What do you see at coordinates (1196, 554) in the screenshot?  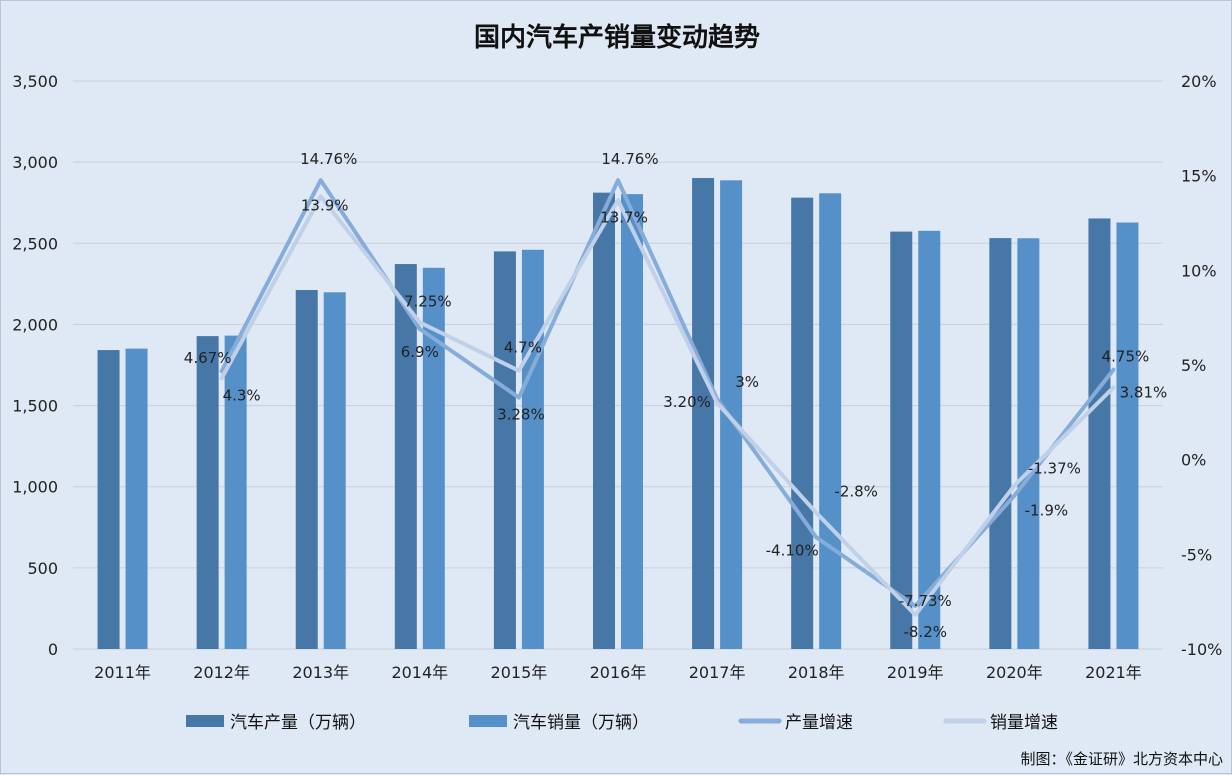 I see `right-tick-label: -5%` at bounding box center [1196, 554].